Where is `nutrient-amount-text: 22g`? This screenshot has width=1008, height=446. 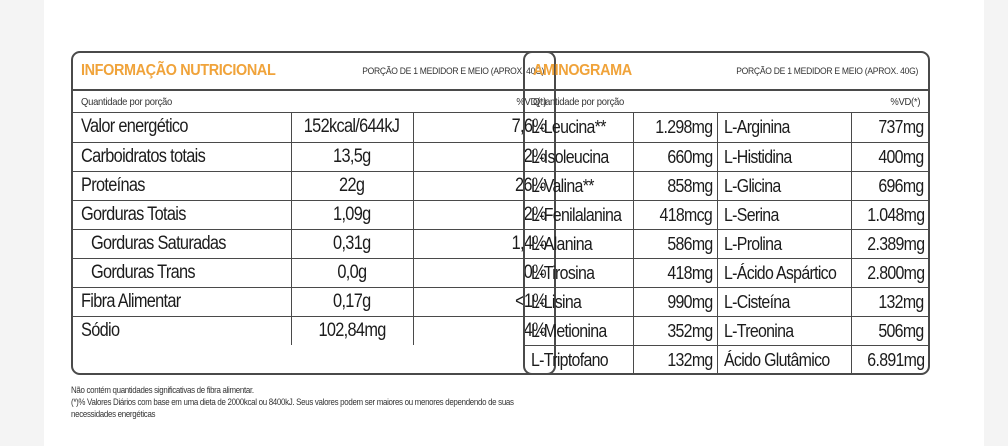
nutrient-amount-text: 22g is located at coordinates (352, 185).